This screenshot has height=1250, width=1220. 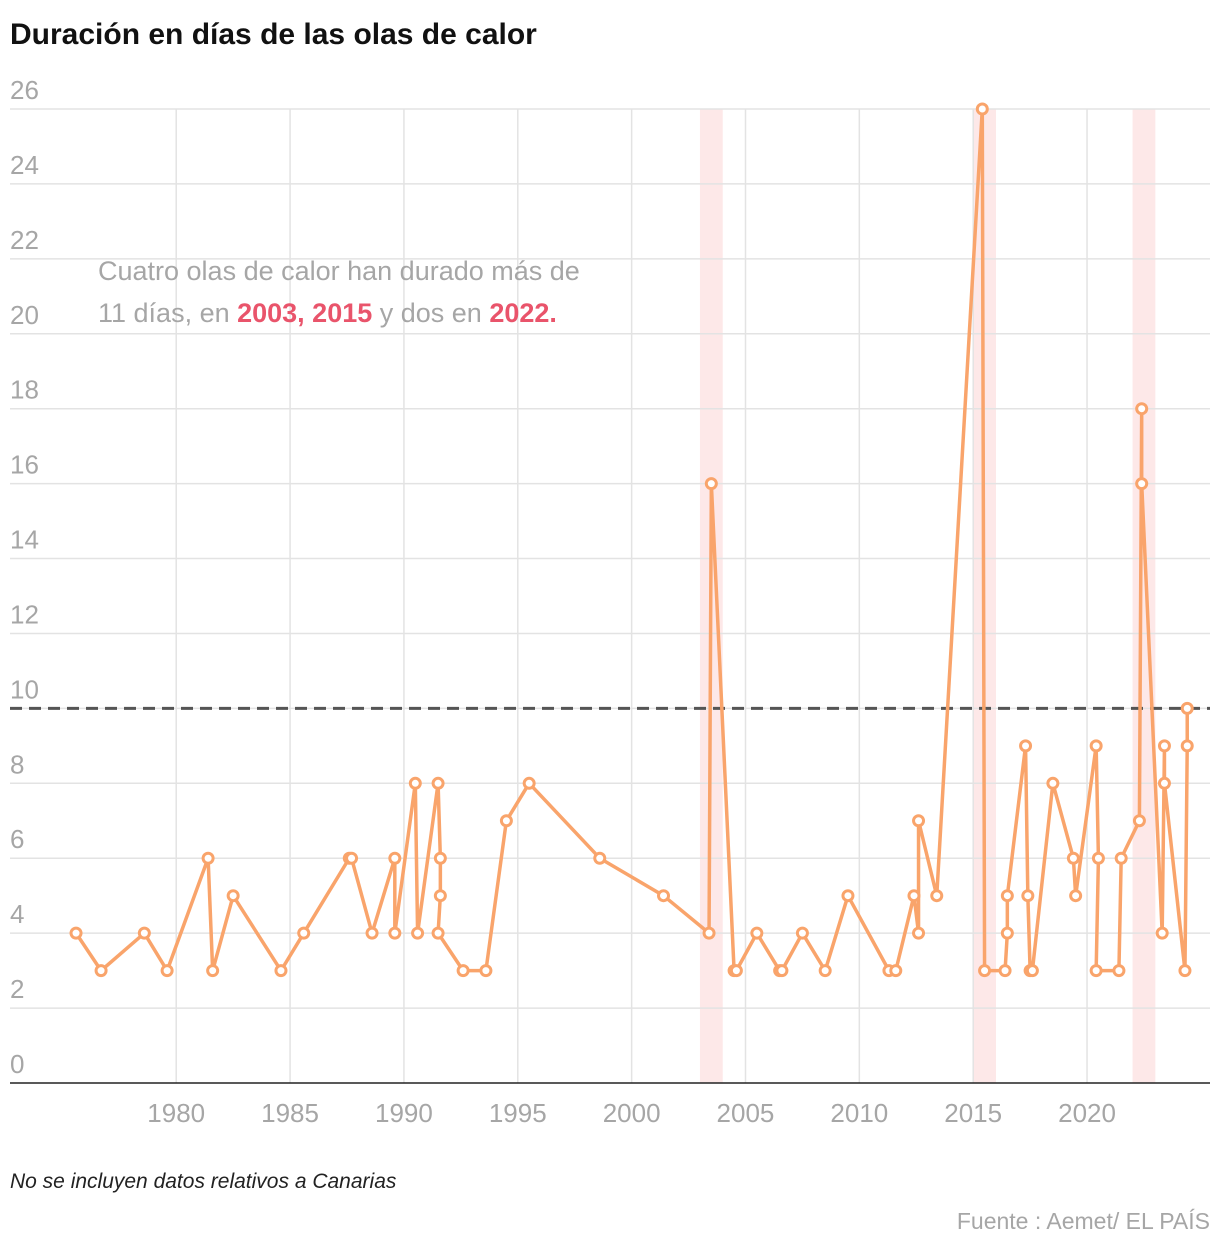 What do you see at coordinates (24, 240) in the screenshot?
I see `y-tick-label: 22` at bounding box center [24, 240].